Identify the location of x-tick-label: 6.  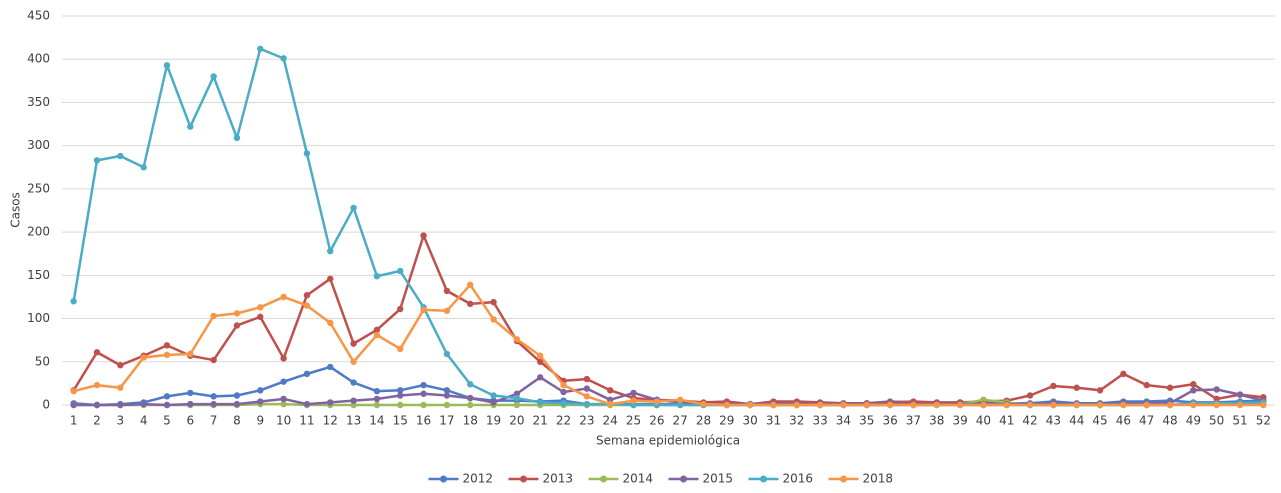
(190, 421).